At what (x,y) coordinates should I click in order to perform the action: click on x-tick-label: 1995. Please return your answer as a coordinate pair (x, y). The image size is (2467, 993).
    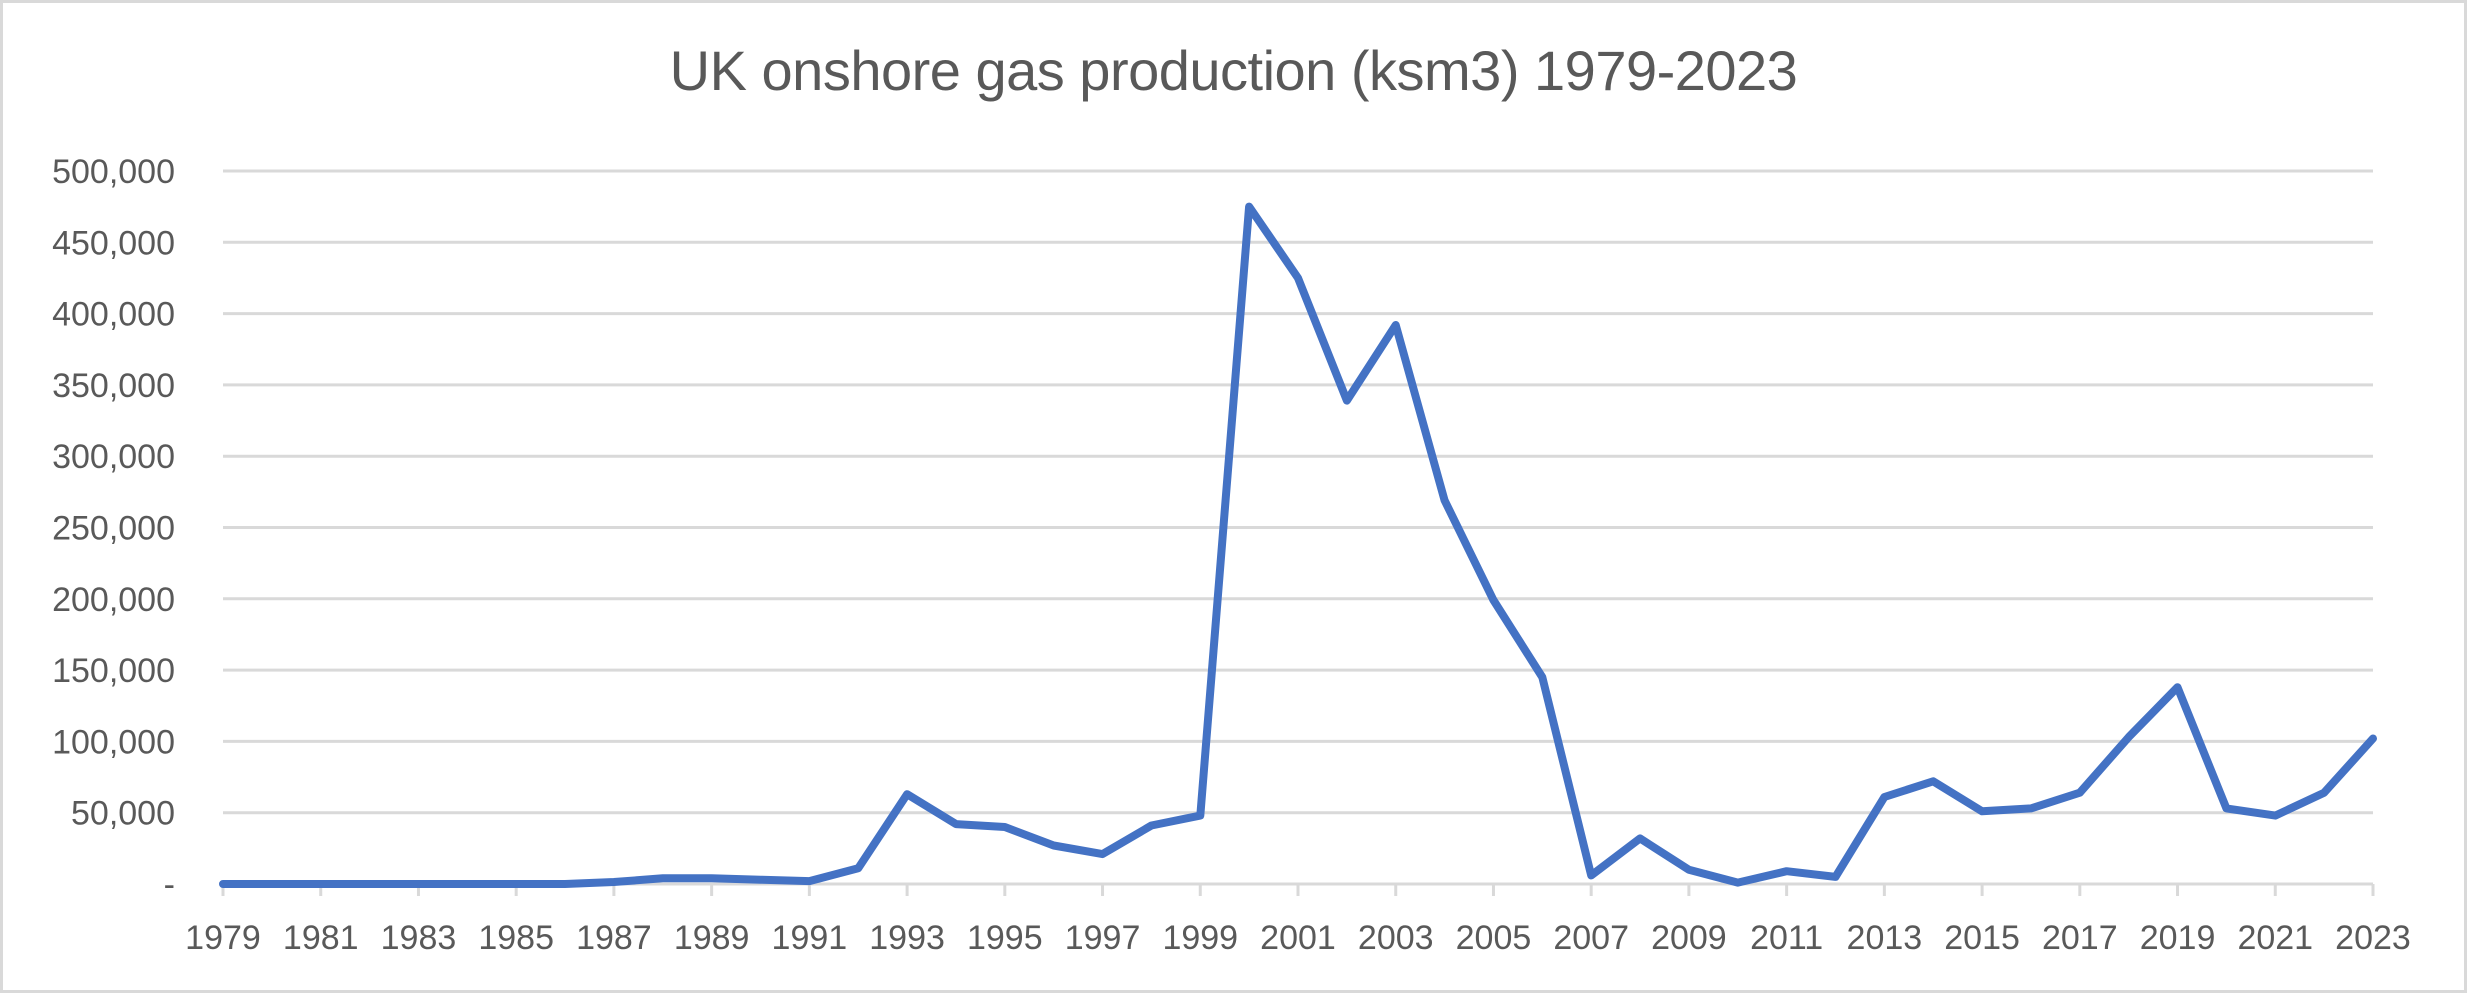
    Looking at the image, I should click on (1005, 938).